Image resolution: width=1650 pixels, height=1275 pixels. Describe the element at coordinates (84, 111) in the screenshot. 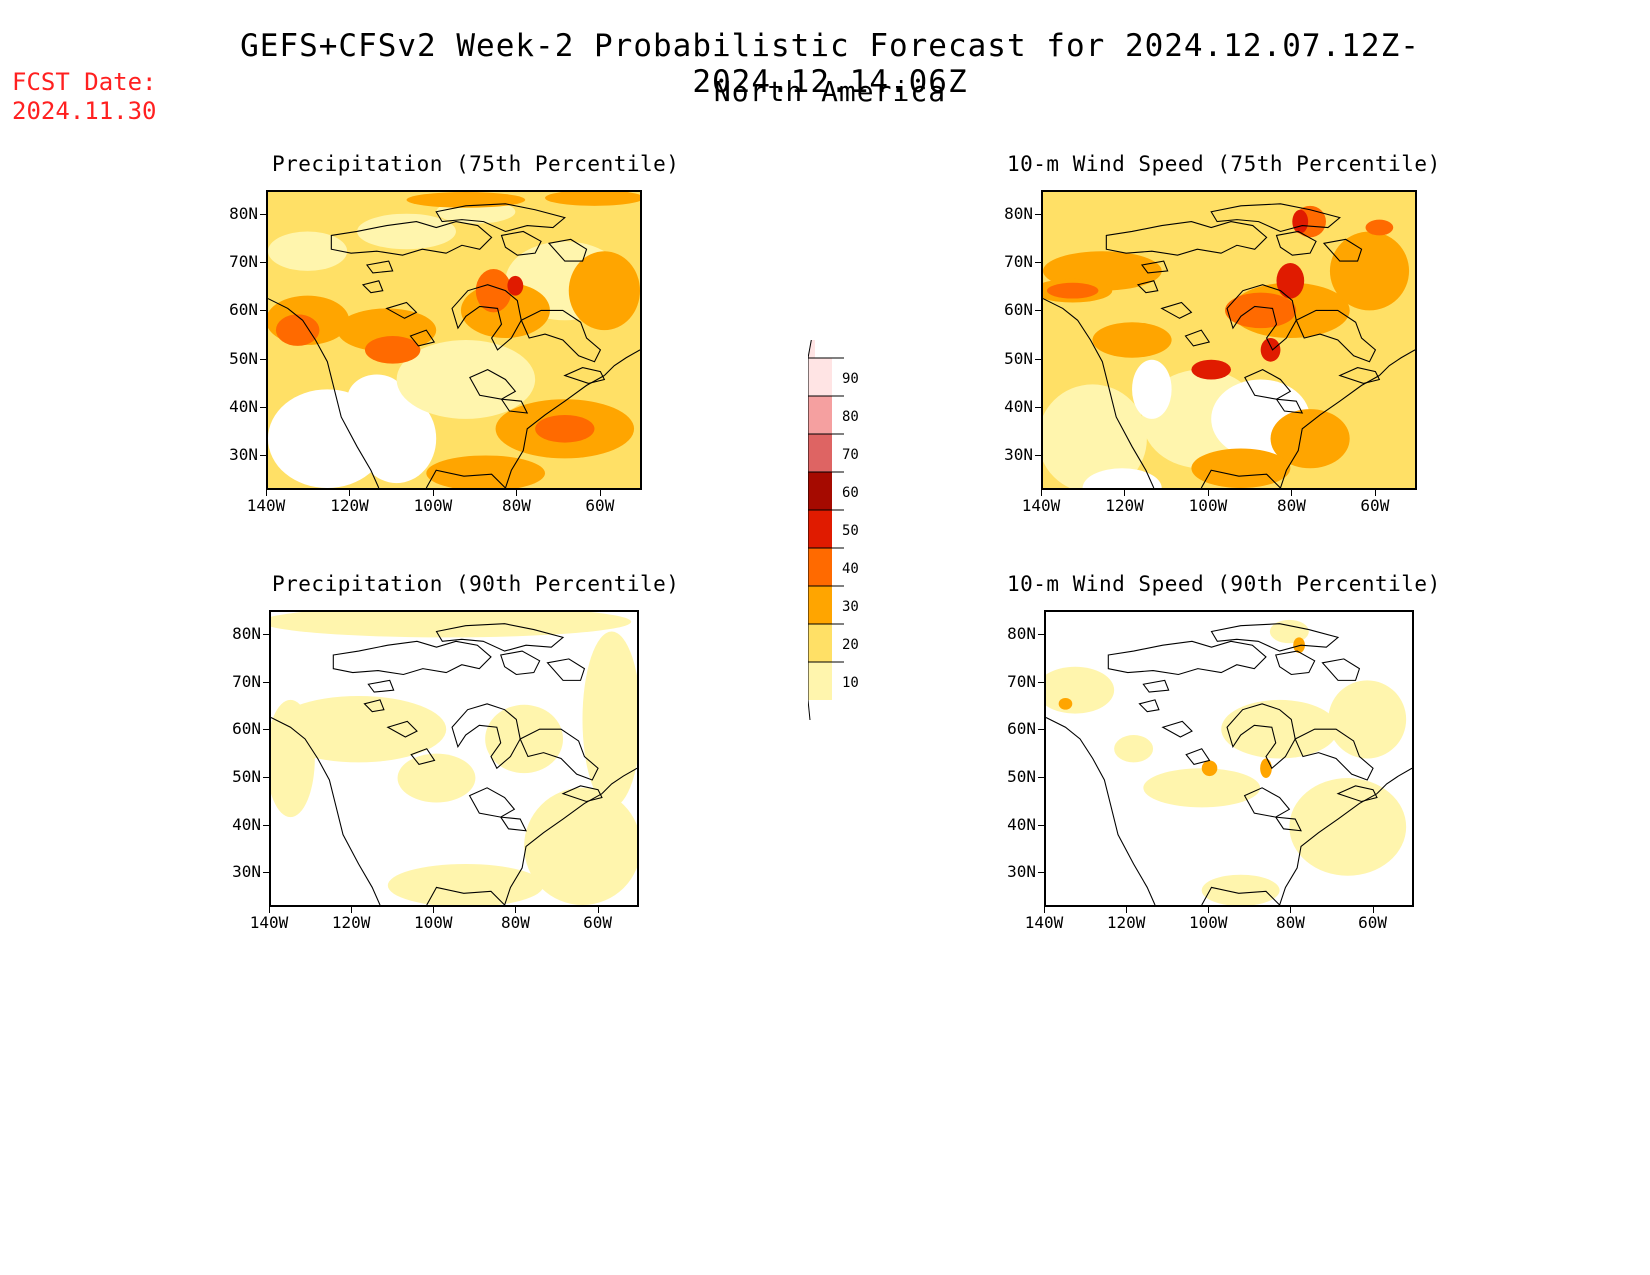

I see `forecast-date-value: 2024.11.30` at that location.